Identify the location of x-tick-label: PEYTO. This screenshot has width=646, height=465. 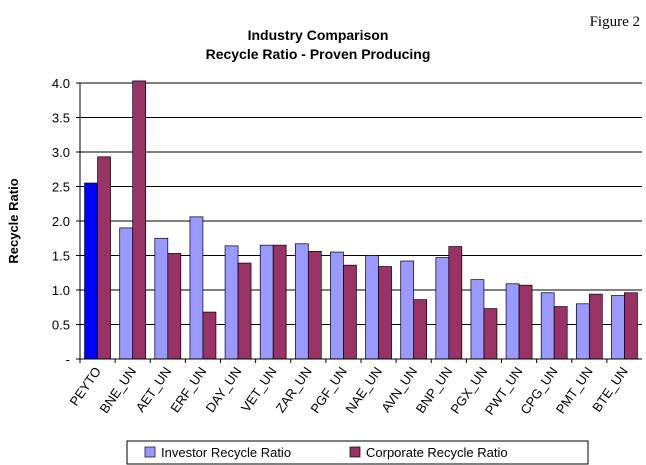
(85, 386).